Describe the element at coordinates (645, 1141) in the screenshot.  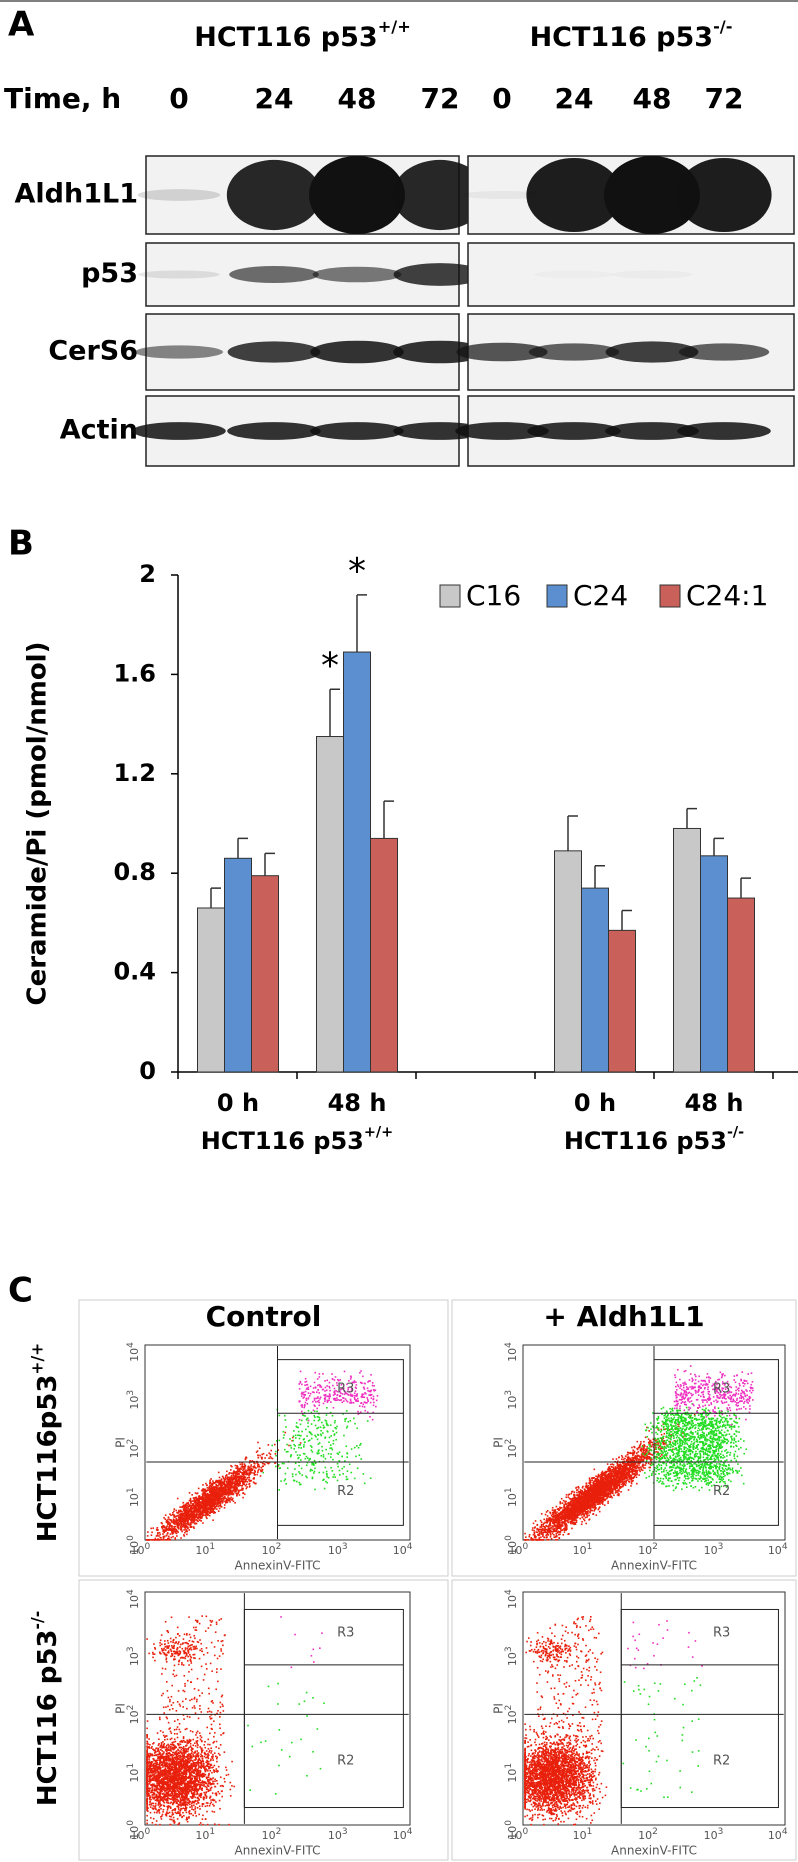
I see `group-label-text: HCT116 p53` at that location.